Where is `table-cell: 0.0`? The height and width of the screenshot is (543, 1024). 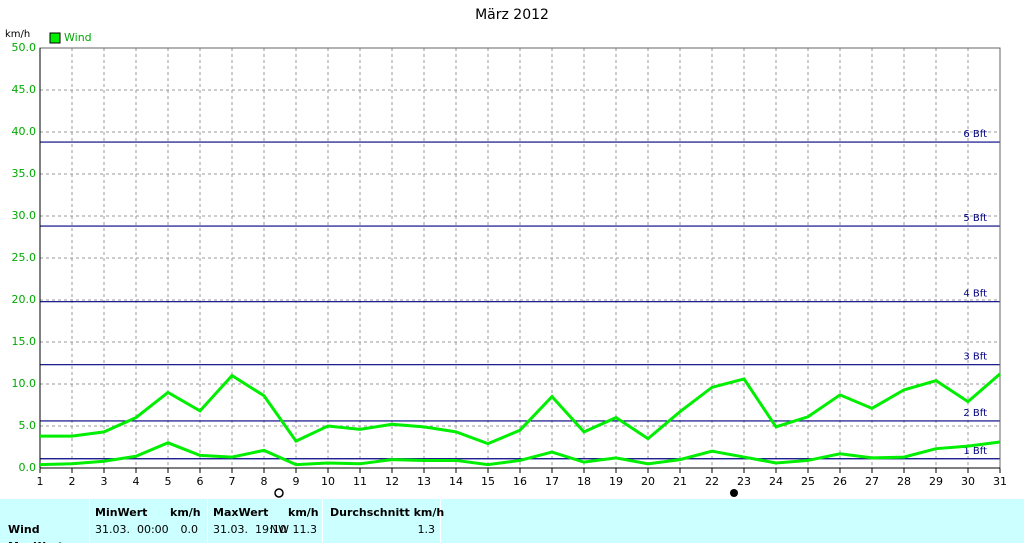 table-cell: 0.0 is located at coordinates (189, 529).